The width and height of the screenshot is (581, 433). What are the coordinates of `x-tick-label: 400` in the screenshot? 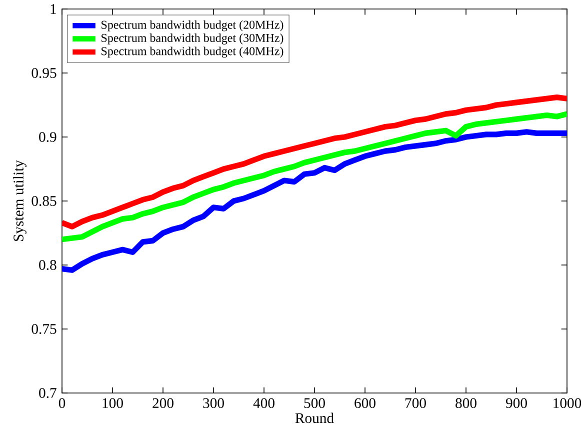 It's located at (263, 403).